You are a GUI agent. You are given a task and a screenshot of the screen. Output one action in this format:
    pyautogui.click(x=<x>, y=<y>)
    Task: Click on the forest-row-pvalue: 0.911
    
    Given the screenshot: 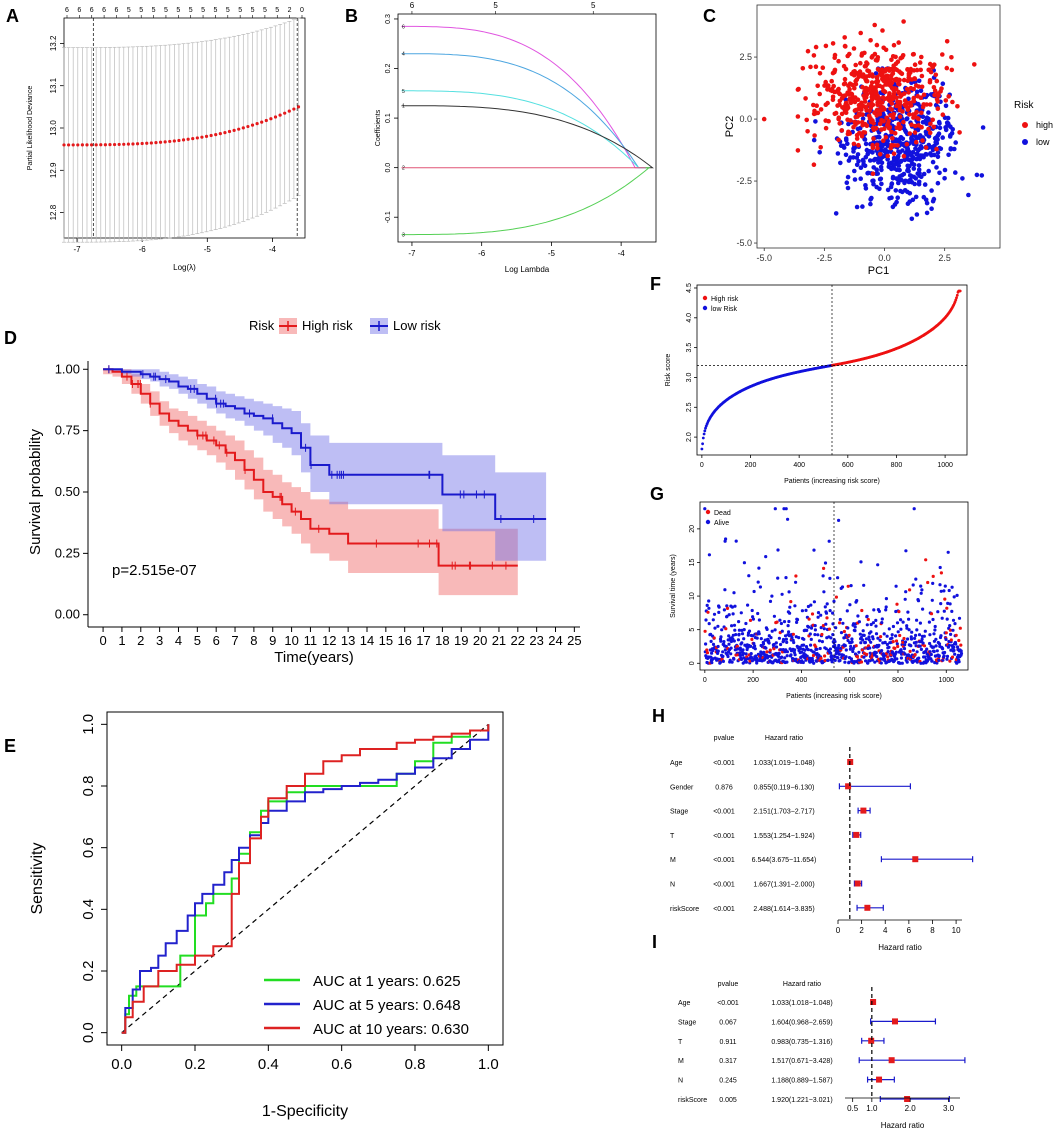 What is the action you would take?
    pyautogui.click(x=728, y=1042)
    